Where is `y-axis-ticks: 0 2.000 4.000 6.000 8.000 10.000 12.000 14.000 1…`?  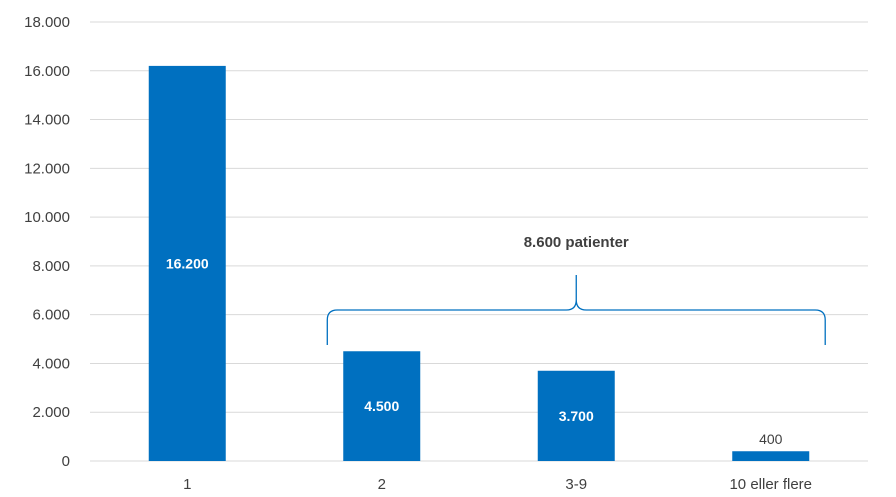
y-axis-ticks: 0 2.000 4.000 6.000 8.000 10.000 12.000 14.000 1… is located at coordinates (47, 242).